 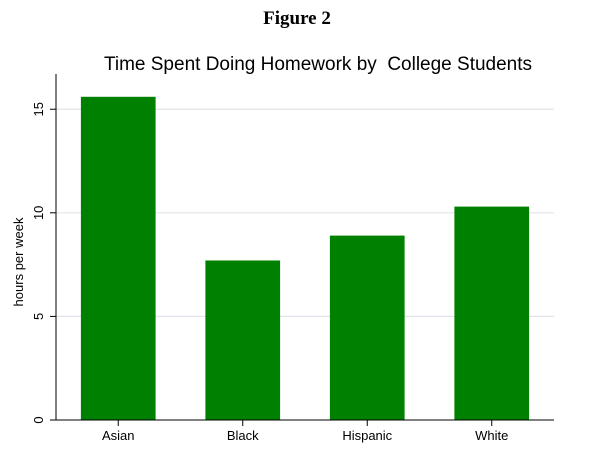 What do you see at coordinates (297, 18) in the screenshot?
I see `figure-label: Figure 2` at bounding box center [297, 18].